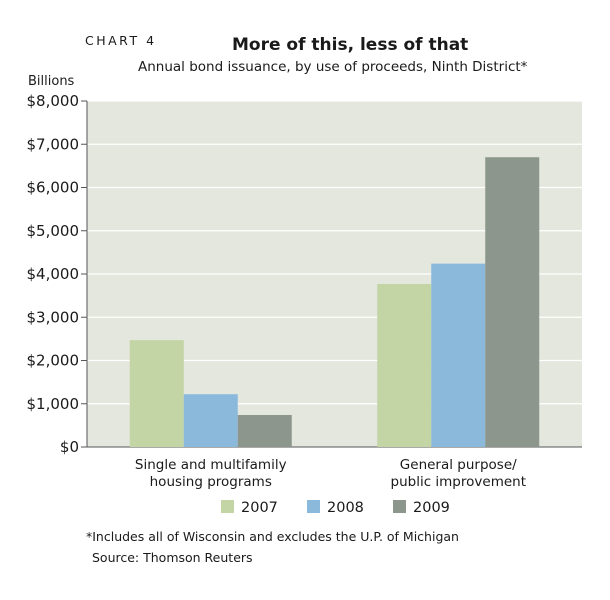 This screenshot has height=600, width=610. I want to click on x-category-label: Single and multifamily, so click(211, 465).